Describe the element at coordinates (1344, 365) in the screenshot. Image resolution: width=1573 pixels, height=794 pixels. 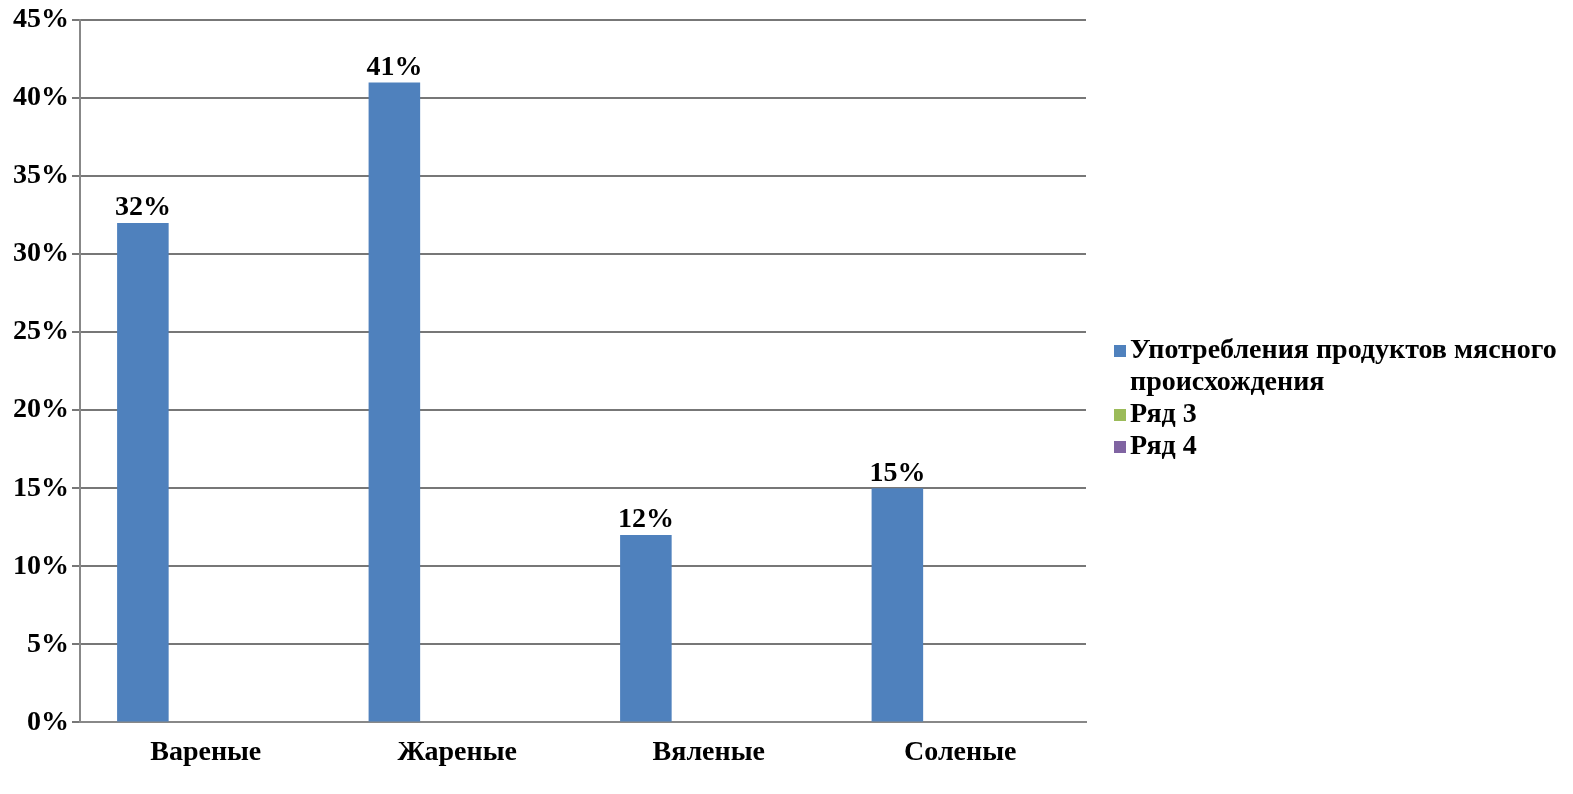
I see `legend-label: Употребления продуктов мясного происхождения` at that location.